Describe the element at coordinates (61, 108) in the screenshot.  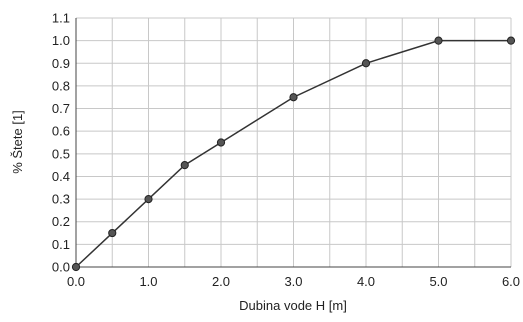
I see `y-tick-label: 0.7` at that location.